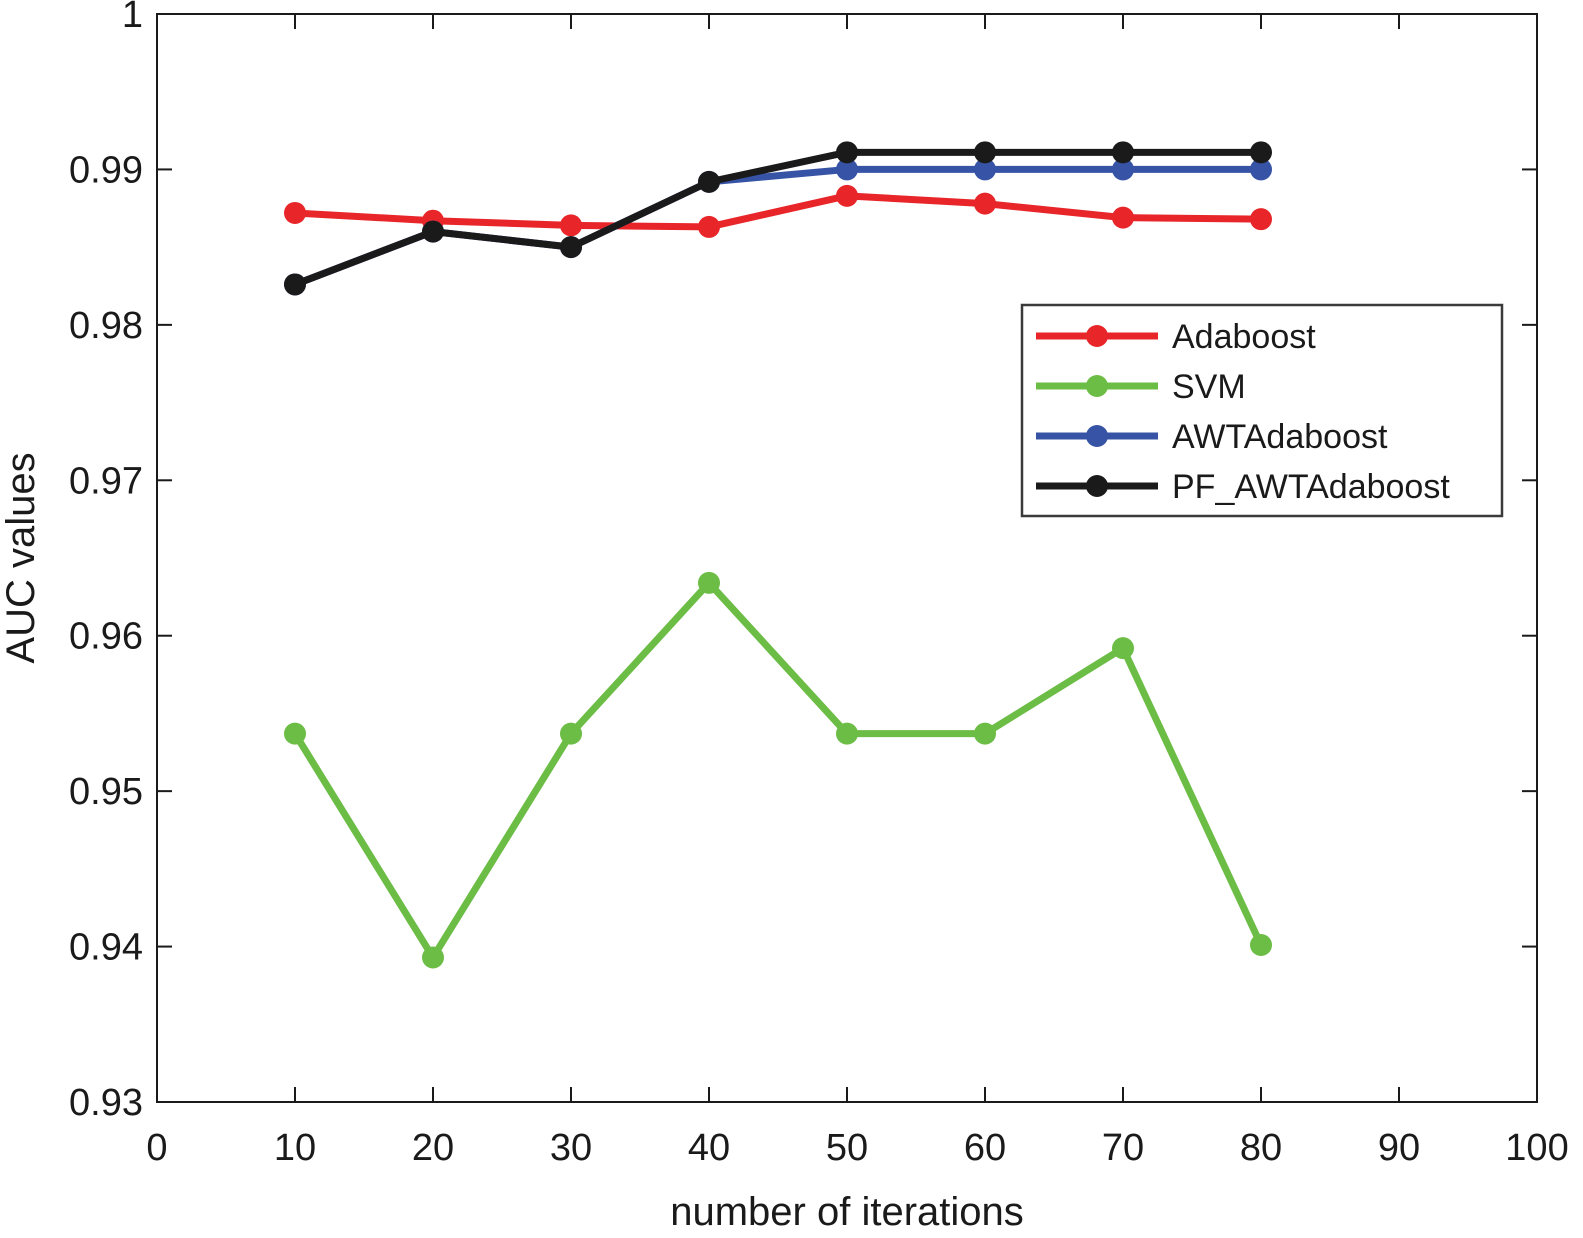  I want to click on x-tick-label: 70, so click(1123, 1148).